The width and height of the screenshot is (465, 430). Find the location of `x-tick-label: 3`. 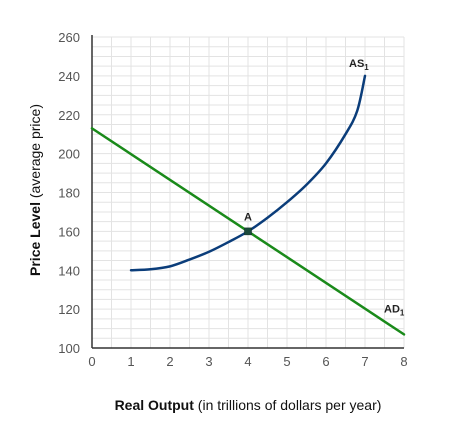

x-tick-label: 3 is located at coordinates (208, 361).